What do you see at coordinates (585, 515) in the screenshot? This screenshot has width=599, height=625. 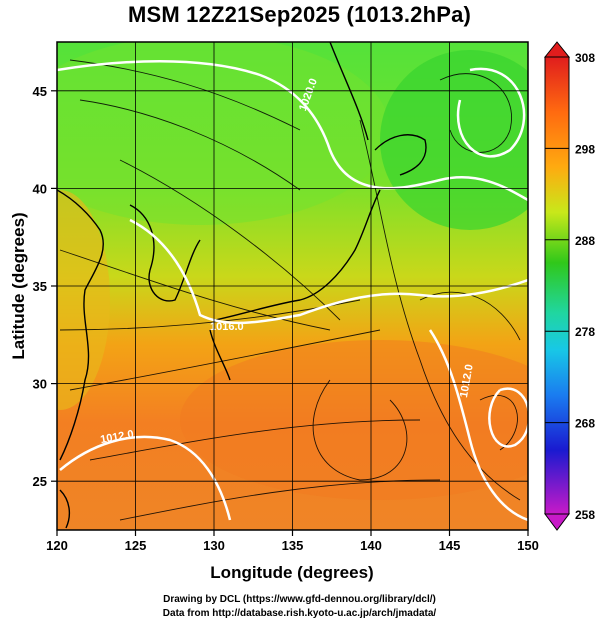 I see `colorbar-tick-label-258: 258` at bounding box center [585, 515].